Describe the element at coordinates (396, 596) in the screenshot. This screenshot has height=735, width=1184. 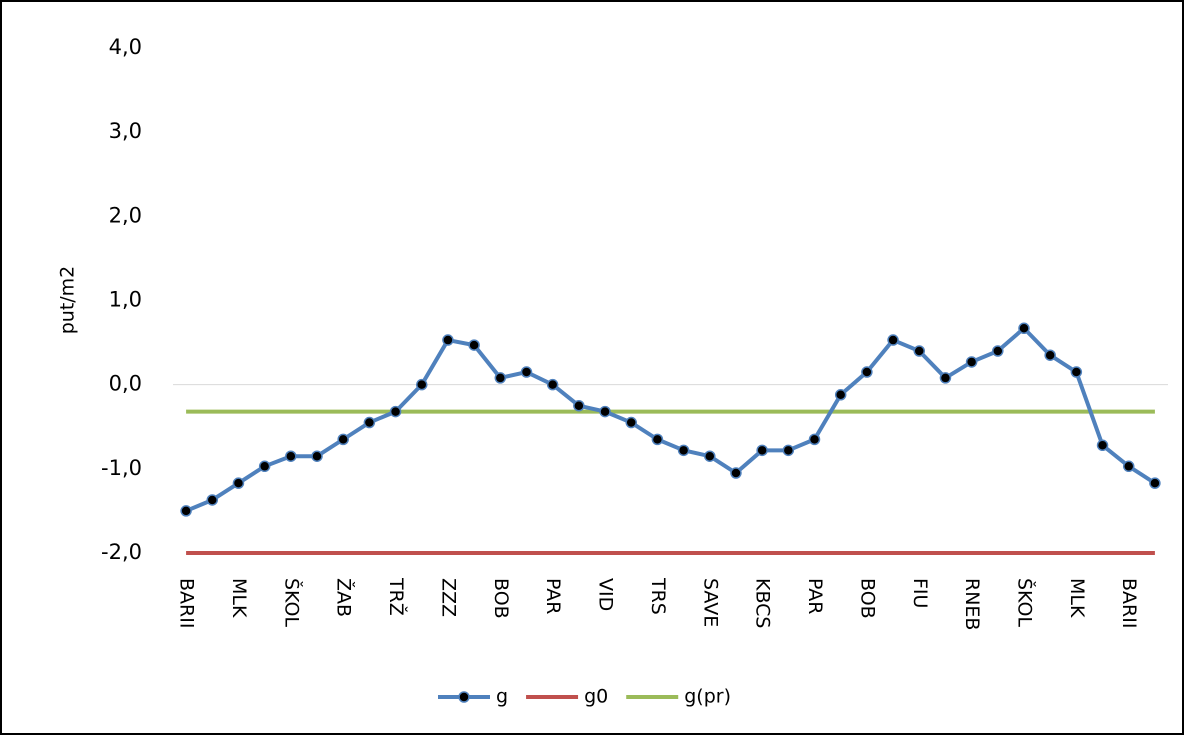
I see `x-tick-label: TRŽ` at that location.